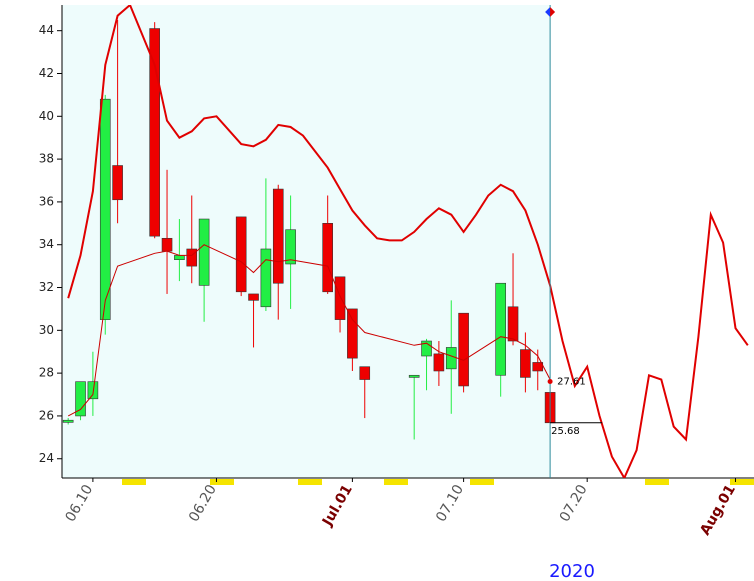  Describe the element at coordinates (565, 431) in the screenshot. I see `price-label: 25.68` at that location.